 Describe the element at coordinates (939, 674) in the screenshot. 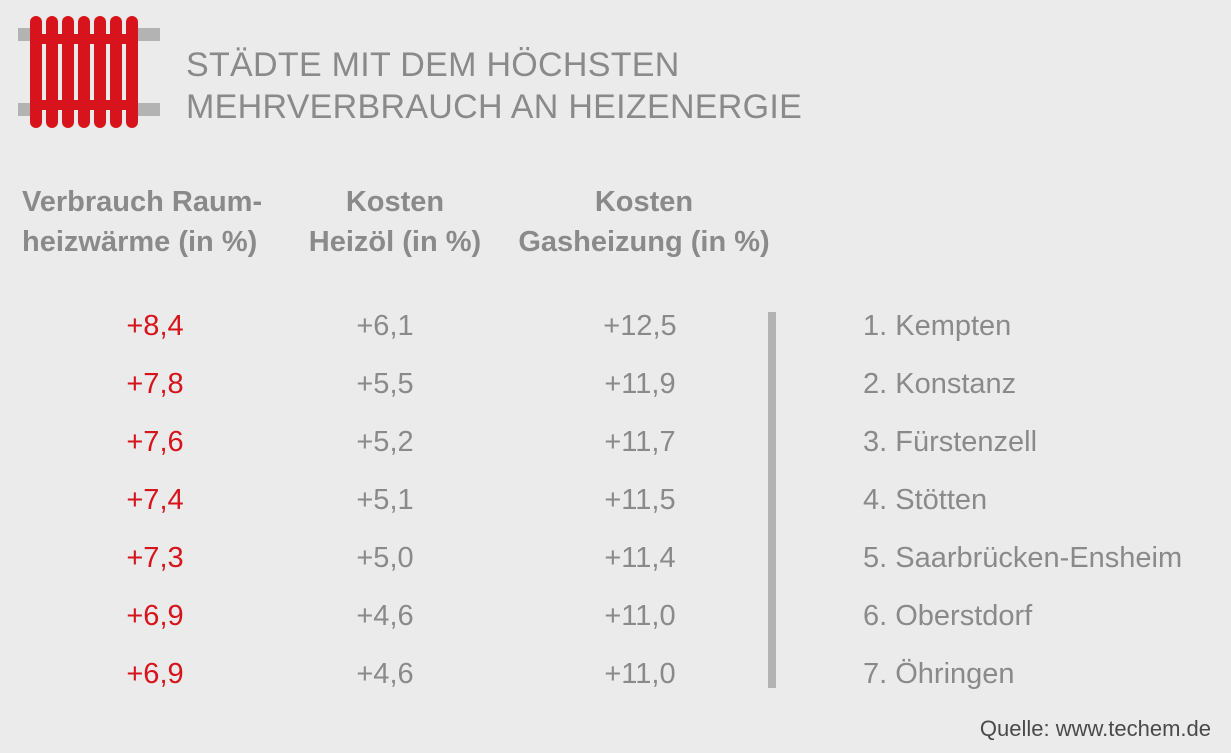

I see `cell-city: 7. Öhringen` at that location.